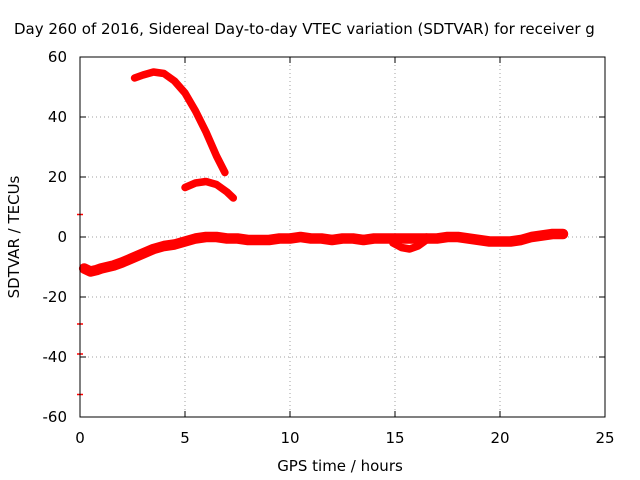  Describe the element at coordinates (179, 122) in the screenshot. I see `series-upper-arc` at that location.